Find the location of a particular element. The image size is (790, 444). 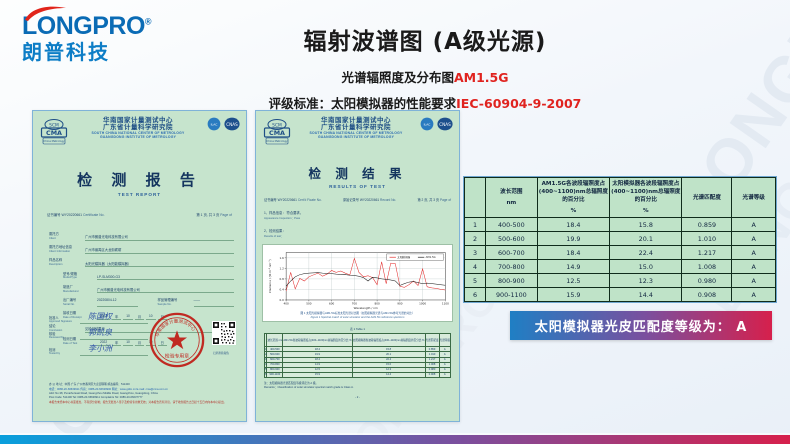

cell-sim: 15.8 is located at coordinates (646, 225).